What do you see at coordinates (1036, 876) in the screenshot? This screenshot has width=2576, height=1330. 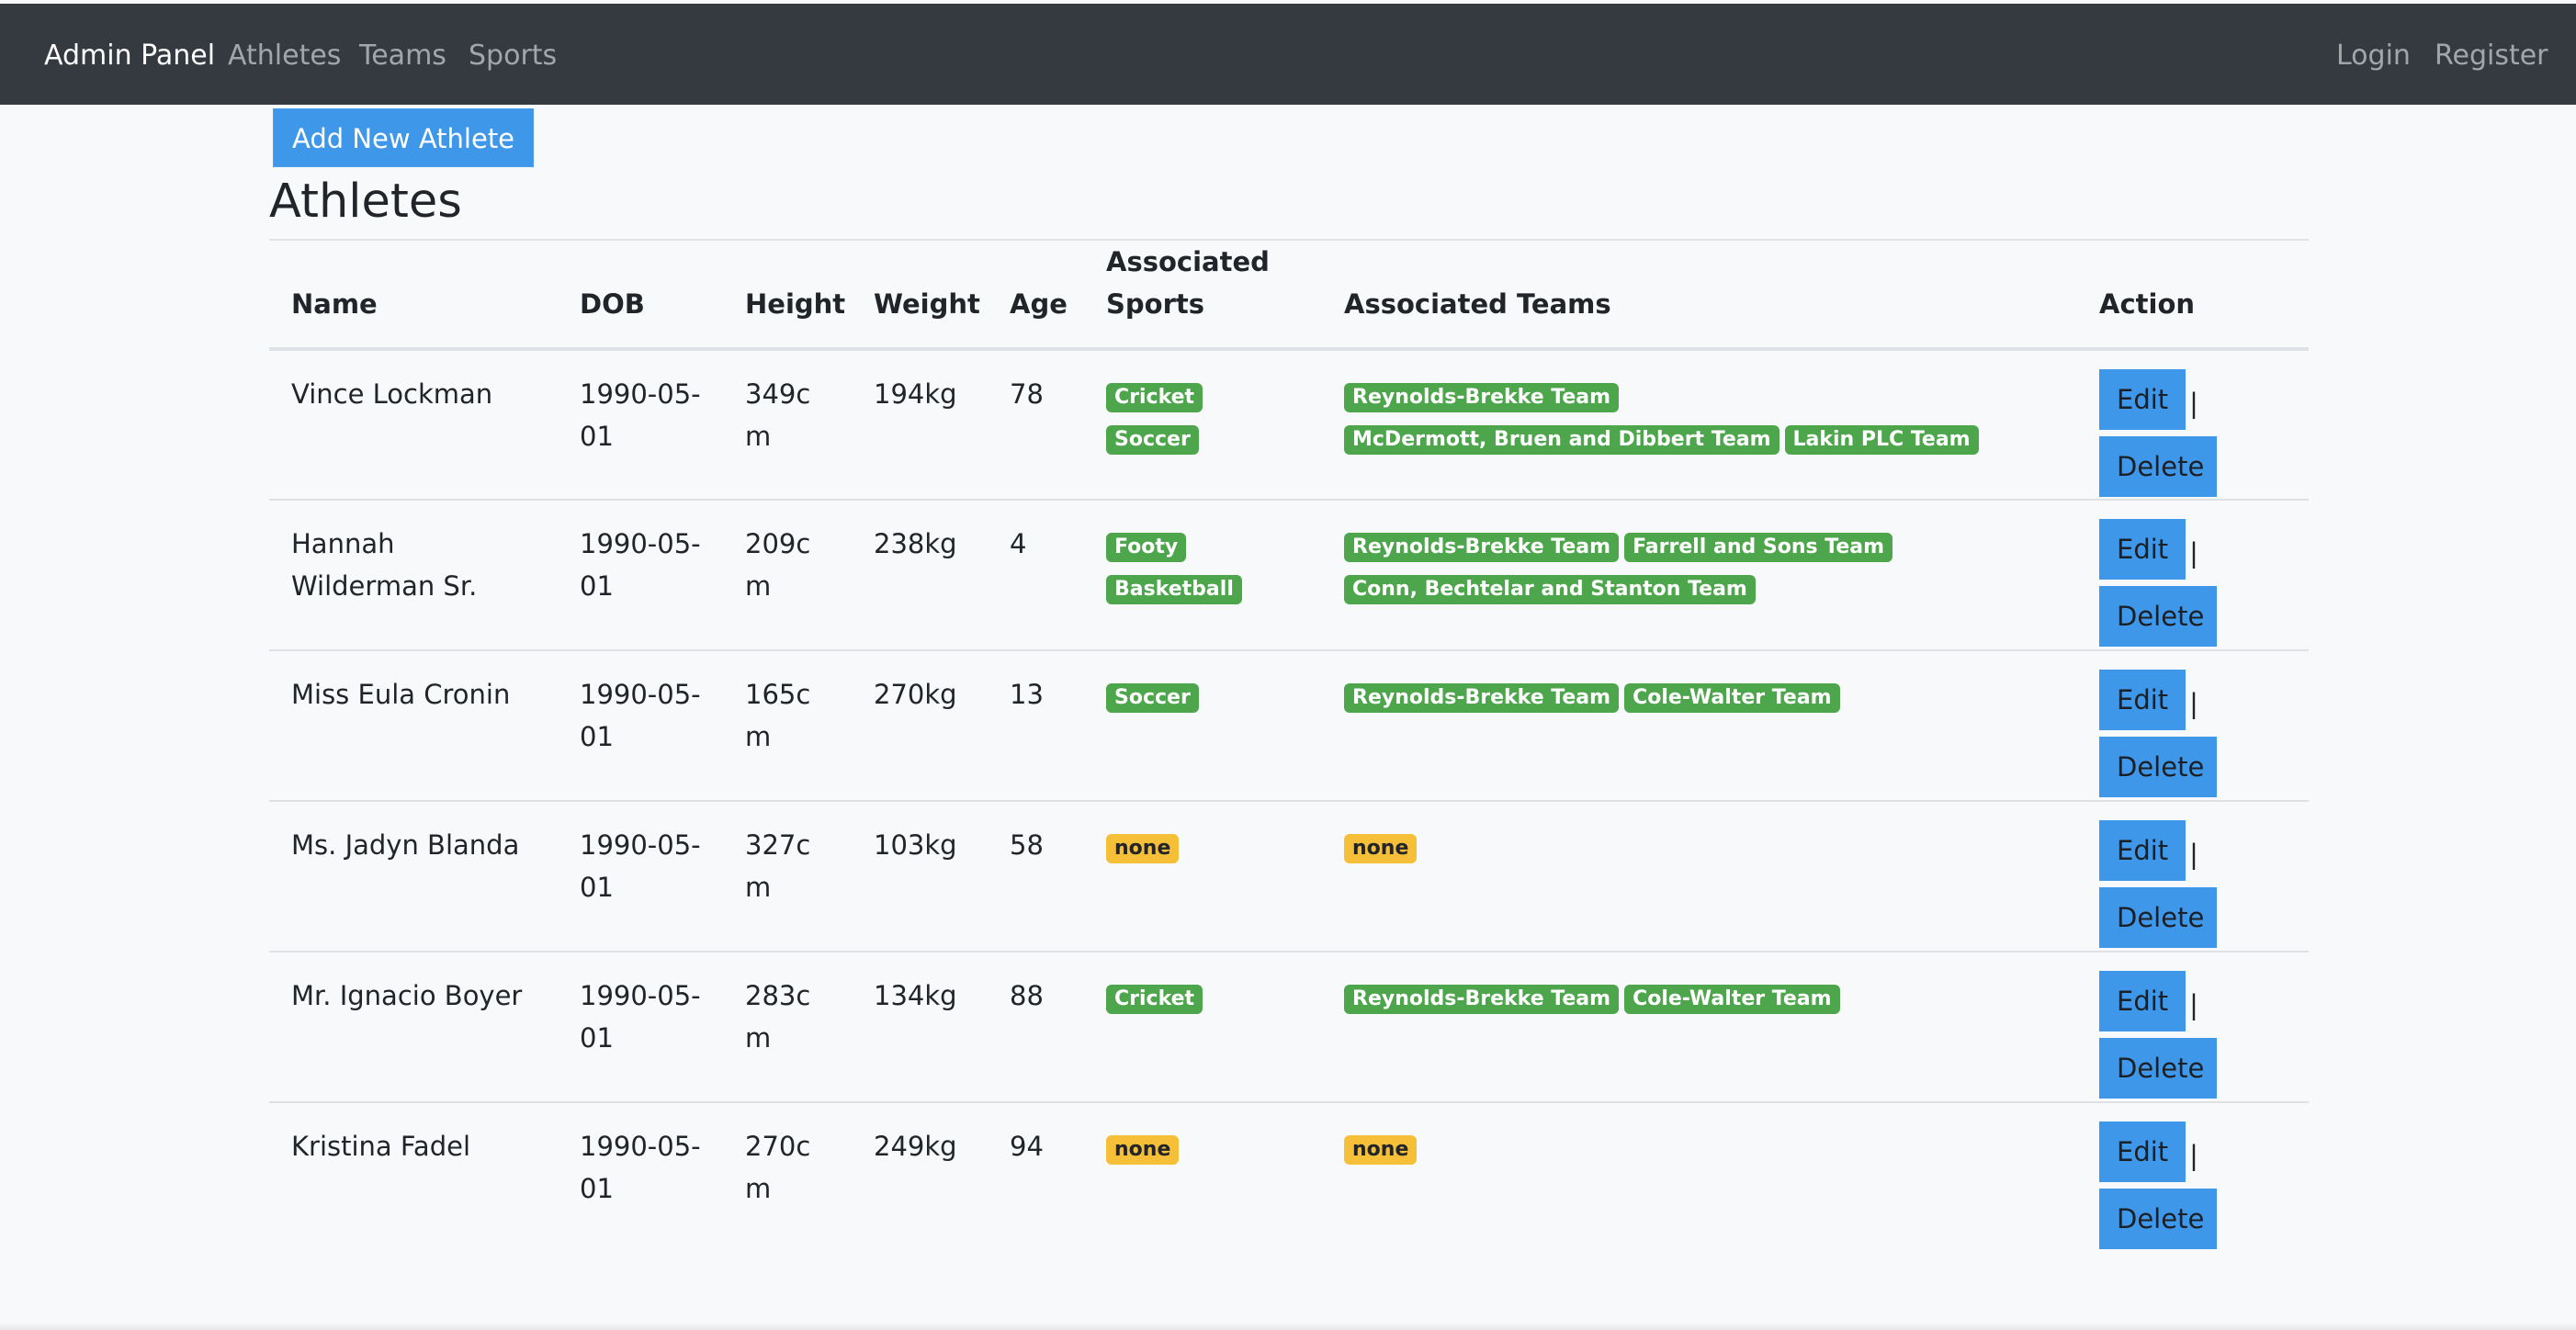 I see `athlete-age: 58` at bounding box center [1036, 876].